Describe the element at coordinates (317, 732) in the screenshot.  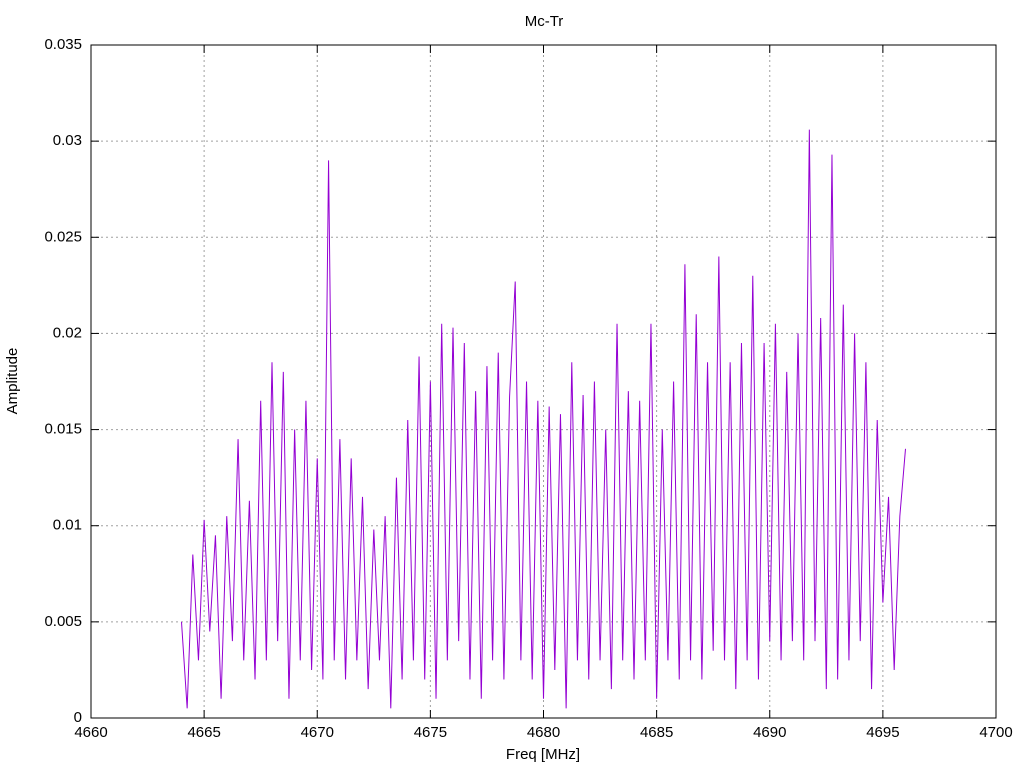
I see `x-tick-label: 4670` at that location.